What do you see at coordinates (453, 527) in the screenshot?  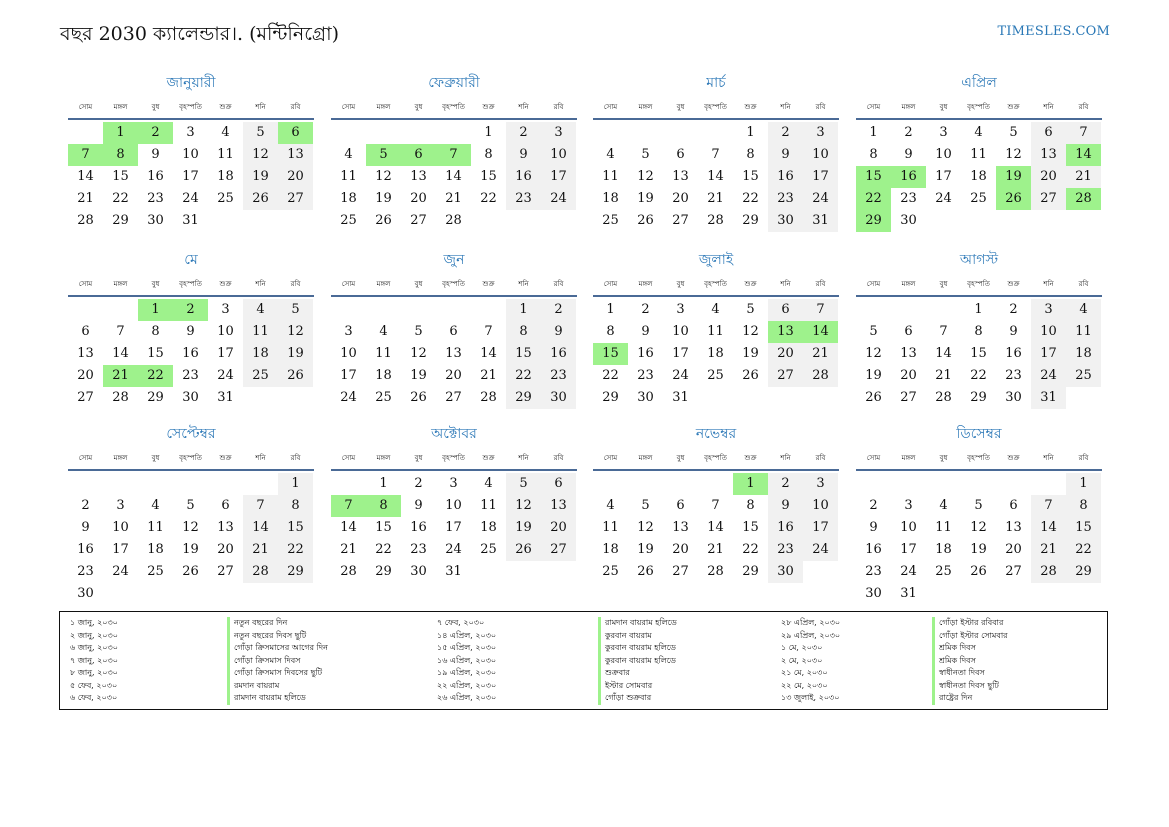 I see `day-cell: 17` at bounding box center [453, 527].